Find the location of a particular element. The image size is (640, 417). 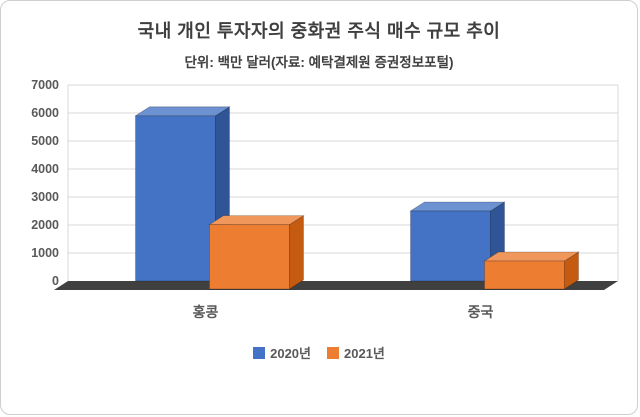

y-tick-label: 2000 is located at coordinates (45, 225).